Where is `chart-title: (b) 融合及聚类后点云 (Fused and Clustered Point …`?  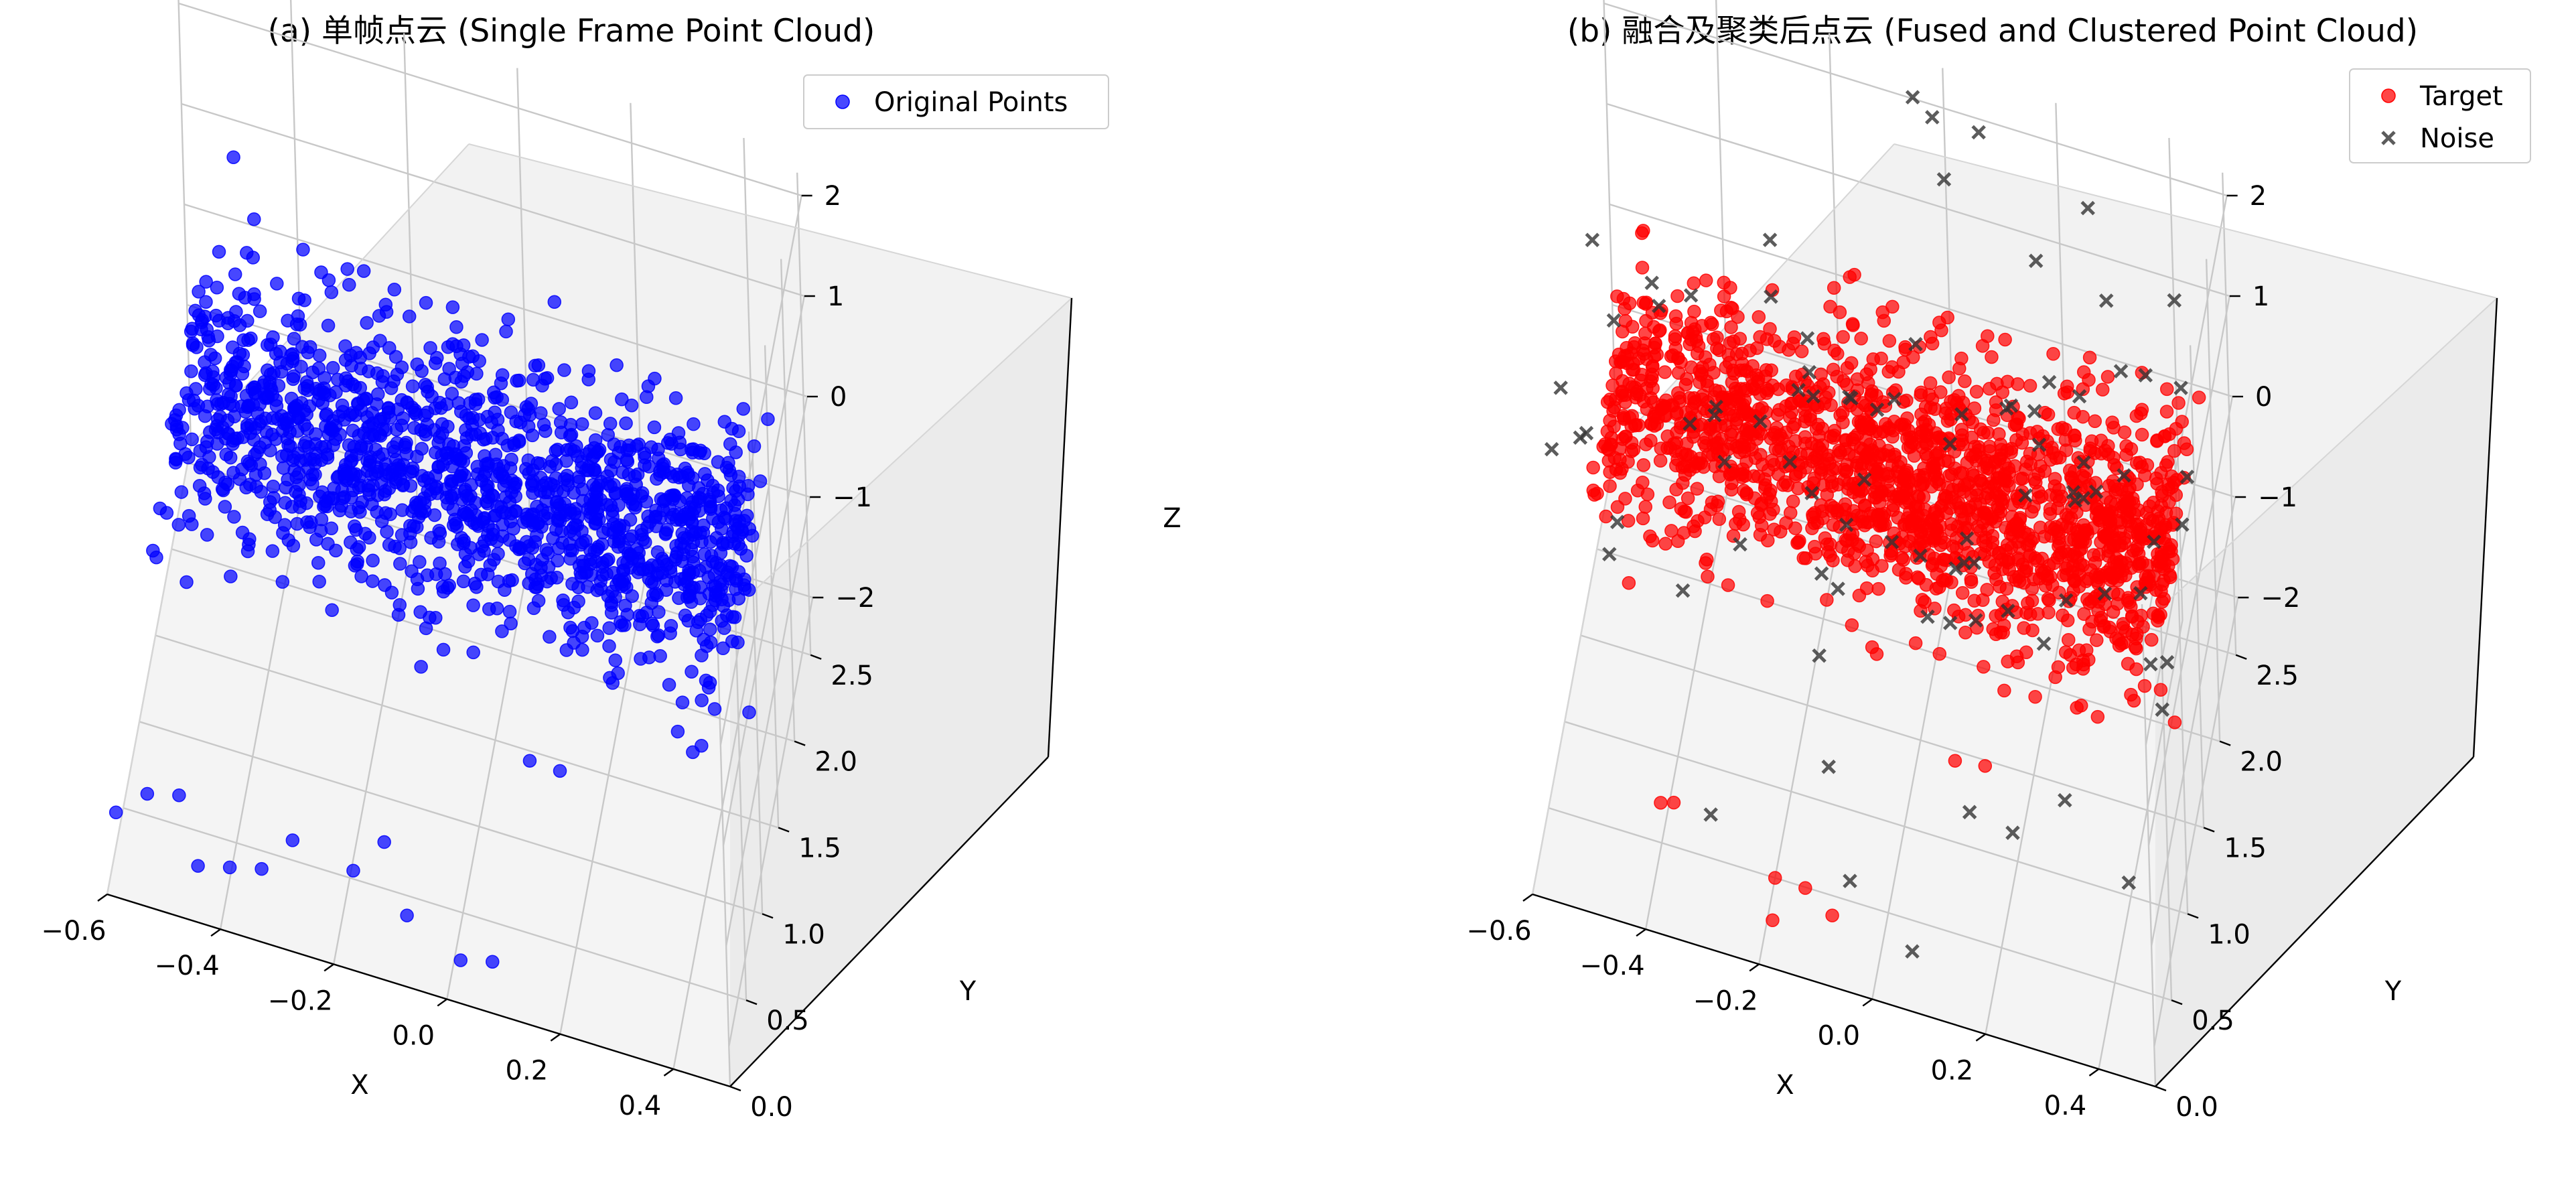 chart-title: (b) 融合及聚类后点云 (Fused and Clustered Point … is located at coordinates (1992, 32).